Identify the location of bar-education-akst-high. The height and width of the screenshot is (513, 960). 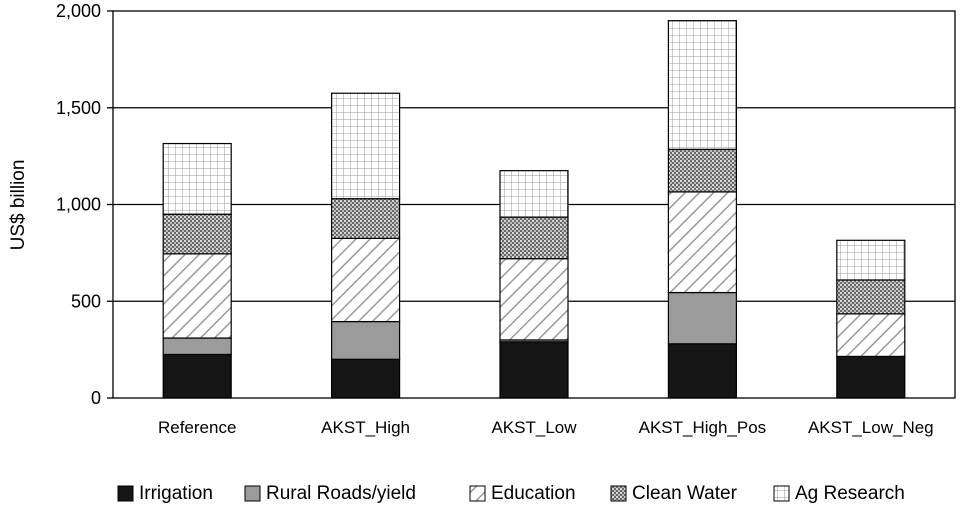
(366, 280).